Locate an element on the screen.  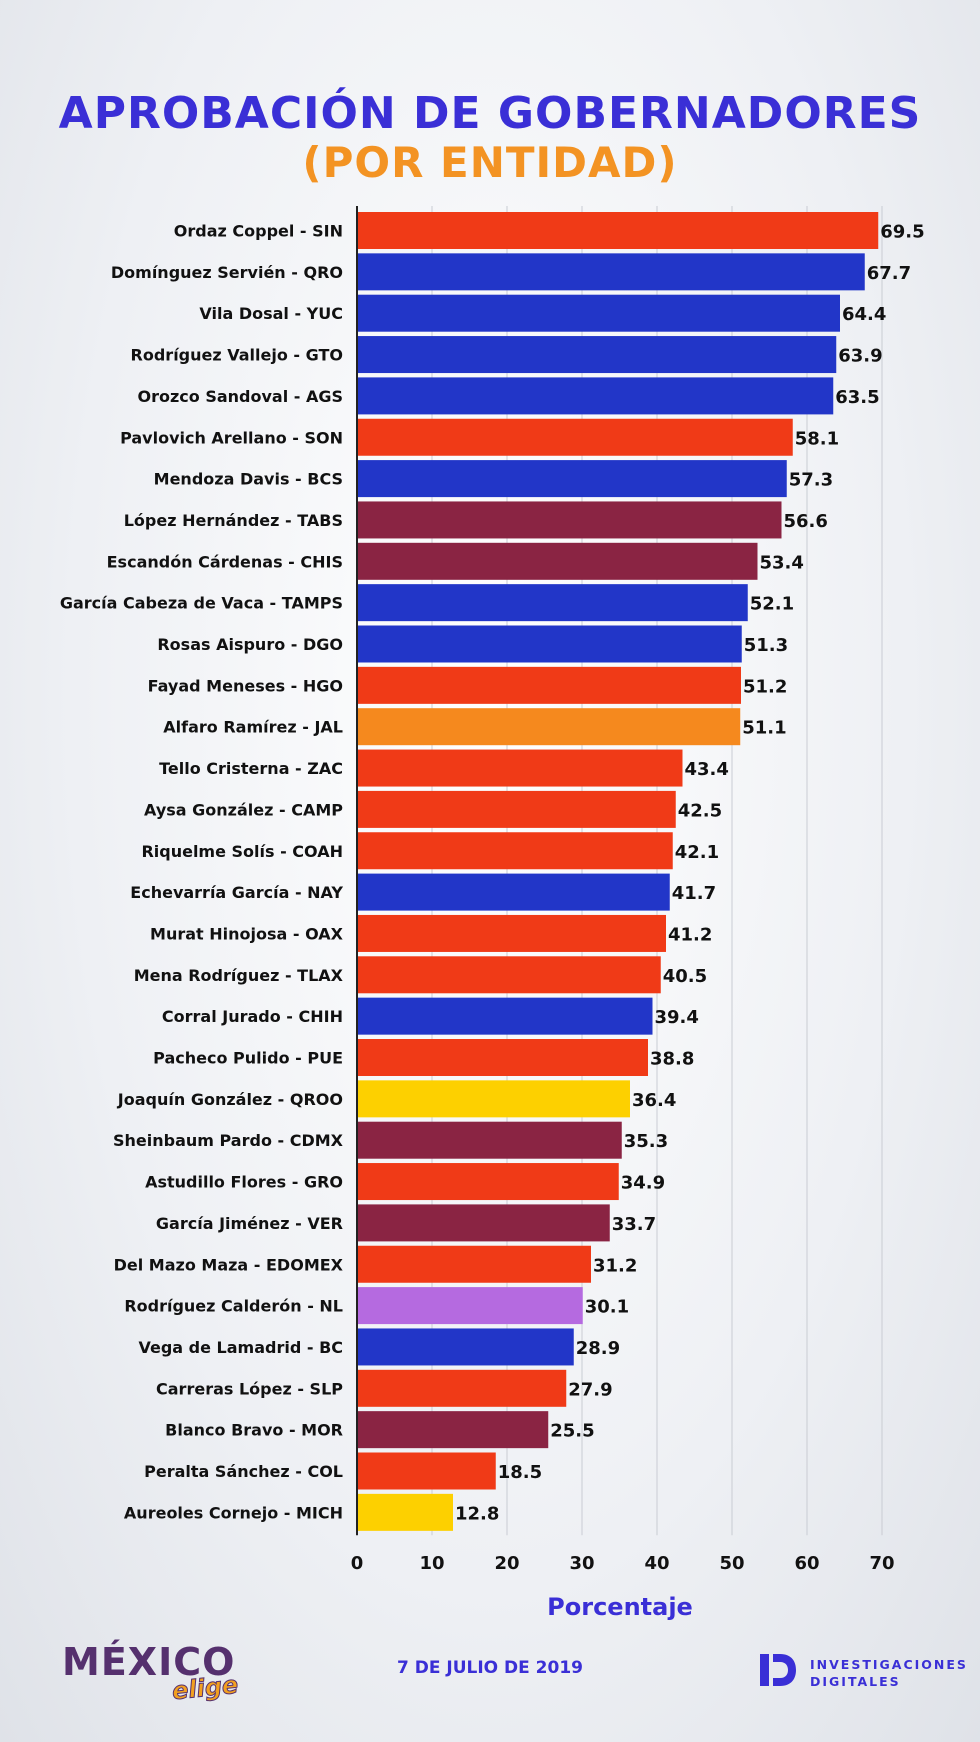
value-label: 39.4 is located at coordinates (677, 1017).